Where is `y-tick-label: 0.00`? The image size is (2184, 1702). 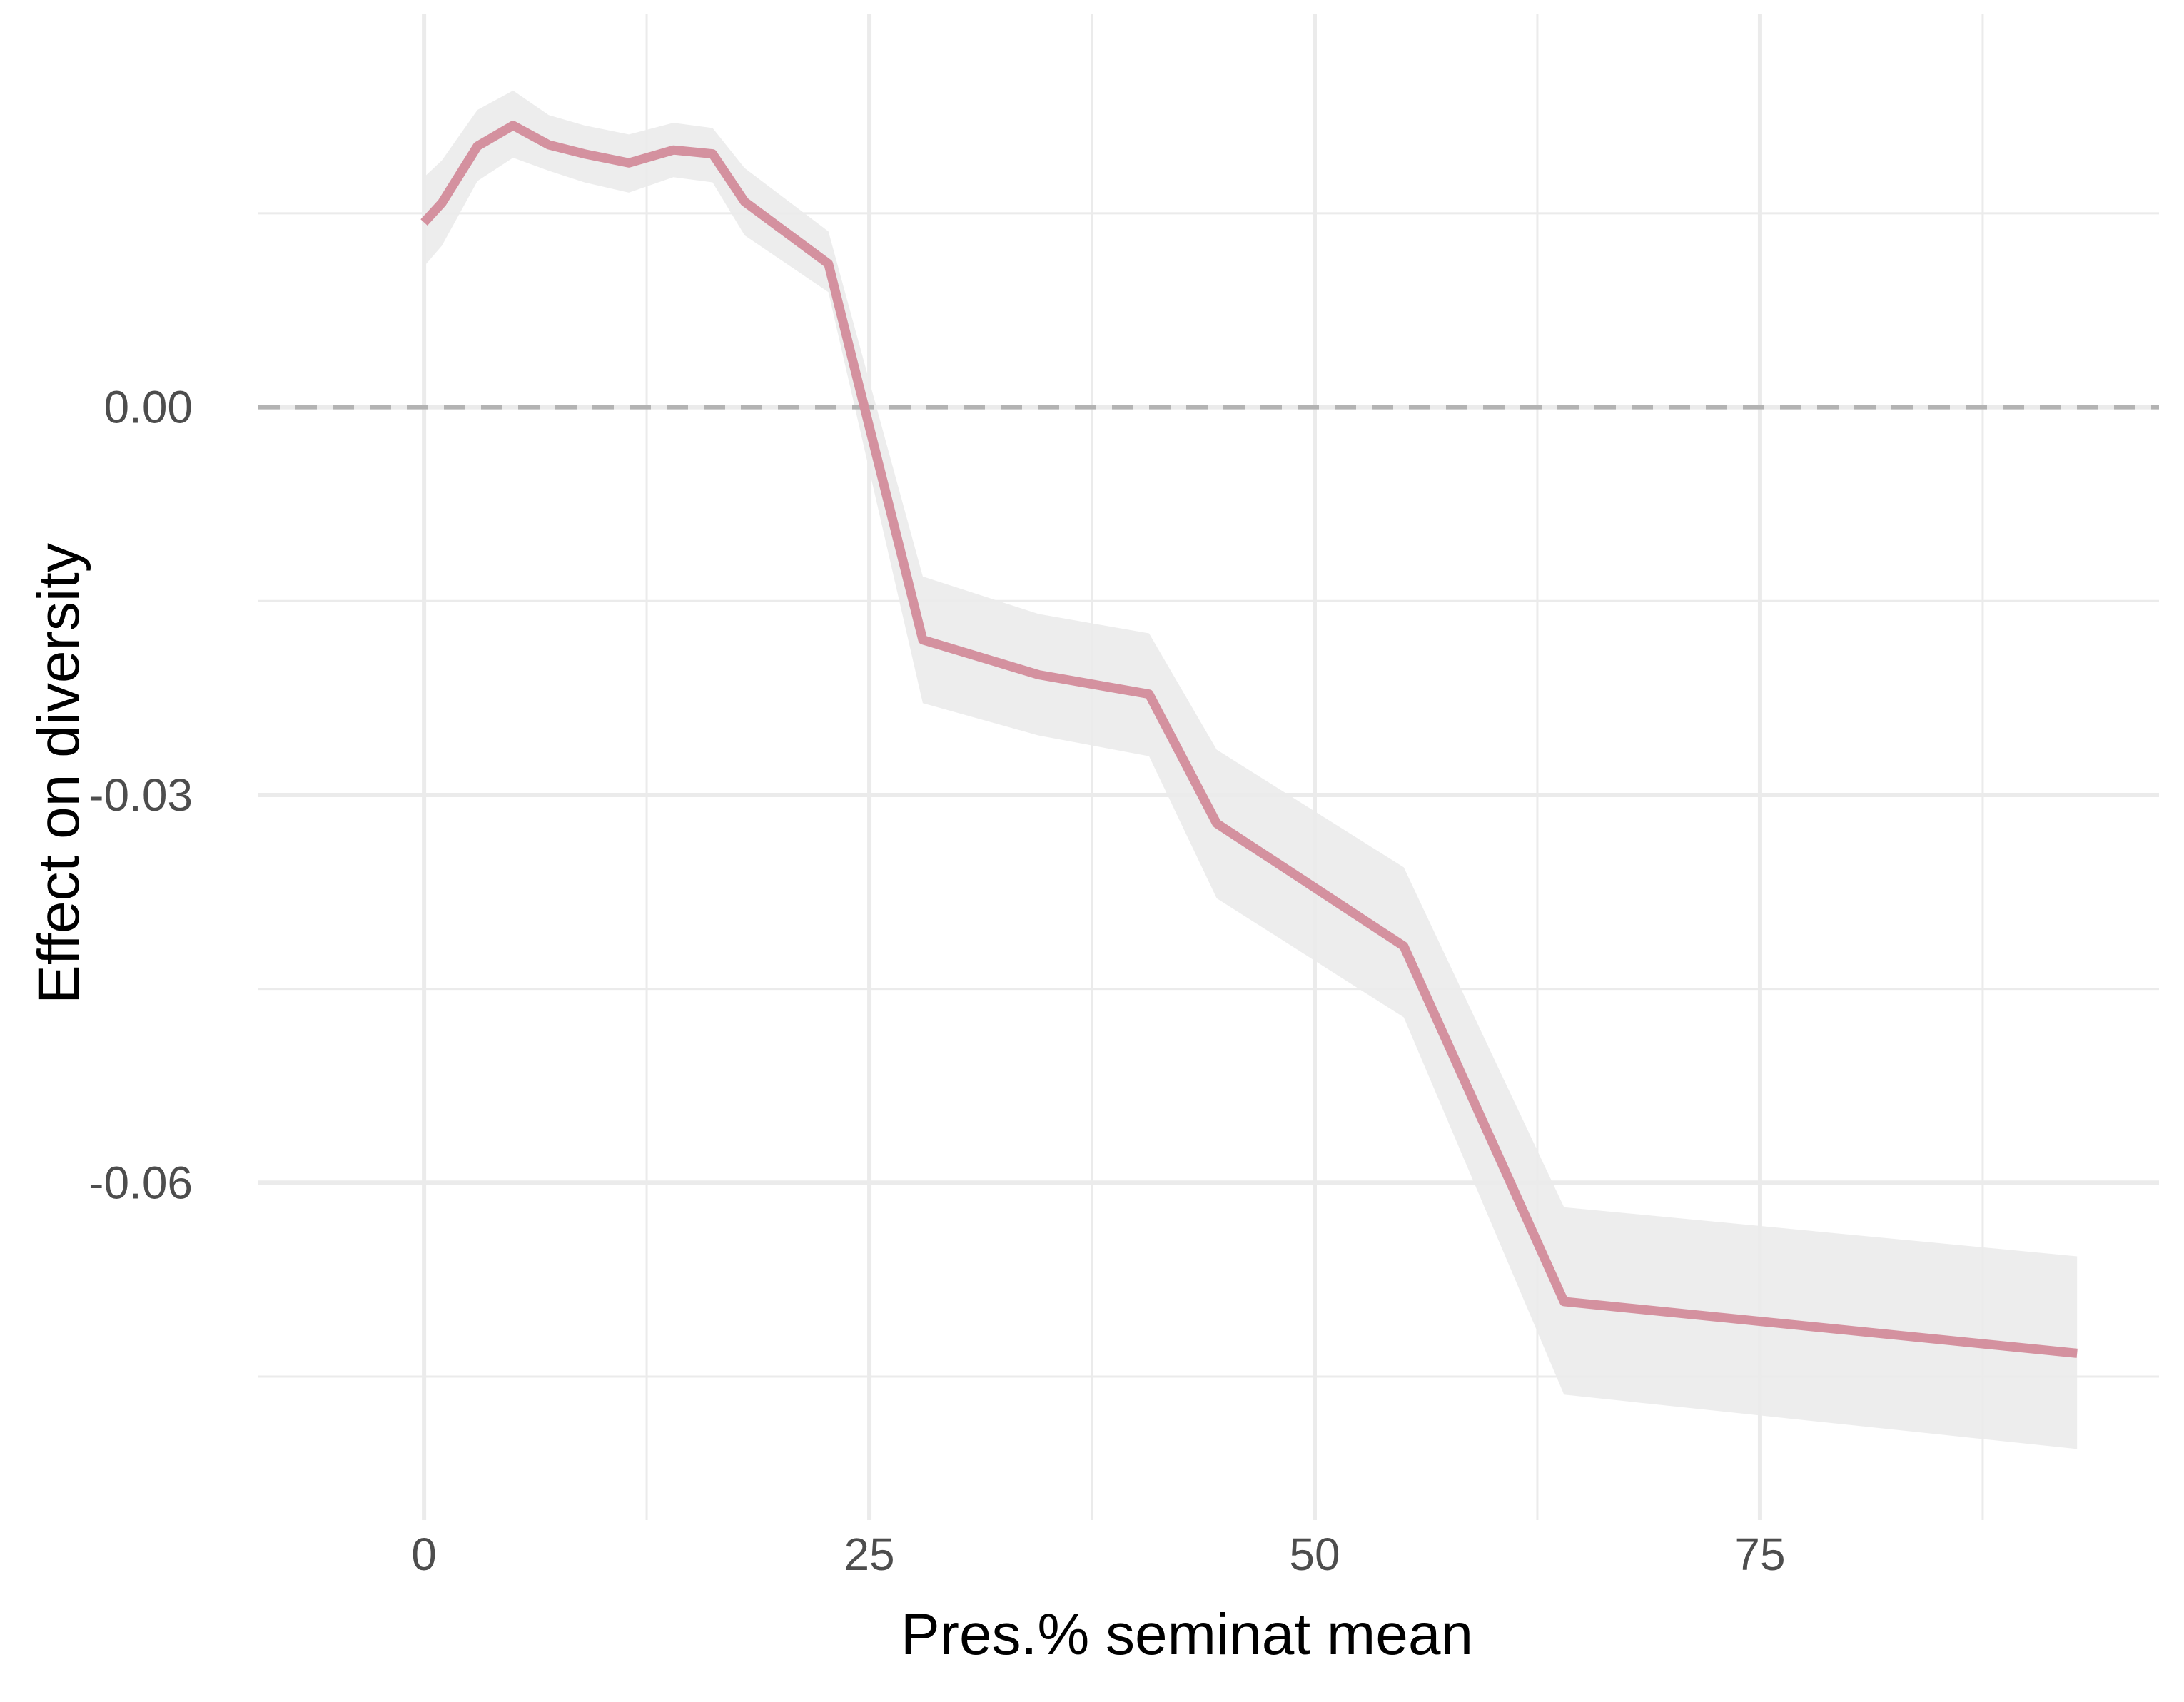
y-tick-label: 0.00 is located at coordinates (148, 408).